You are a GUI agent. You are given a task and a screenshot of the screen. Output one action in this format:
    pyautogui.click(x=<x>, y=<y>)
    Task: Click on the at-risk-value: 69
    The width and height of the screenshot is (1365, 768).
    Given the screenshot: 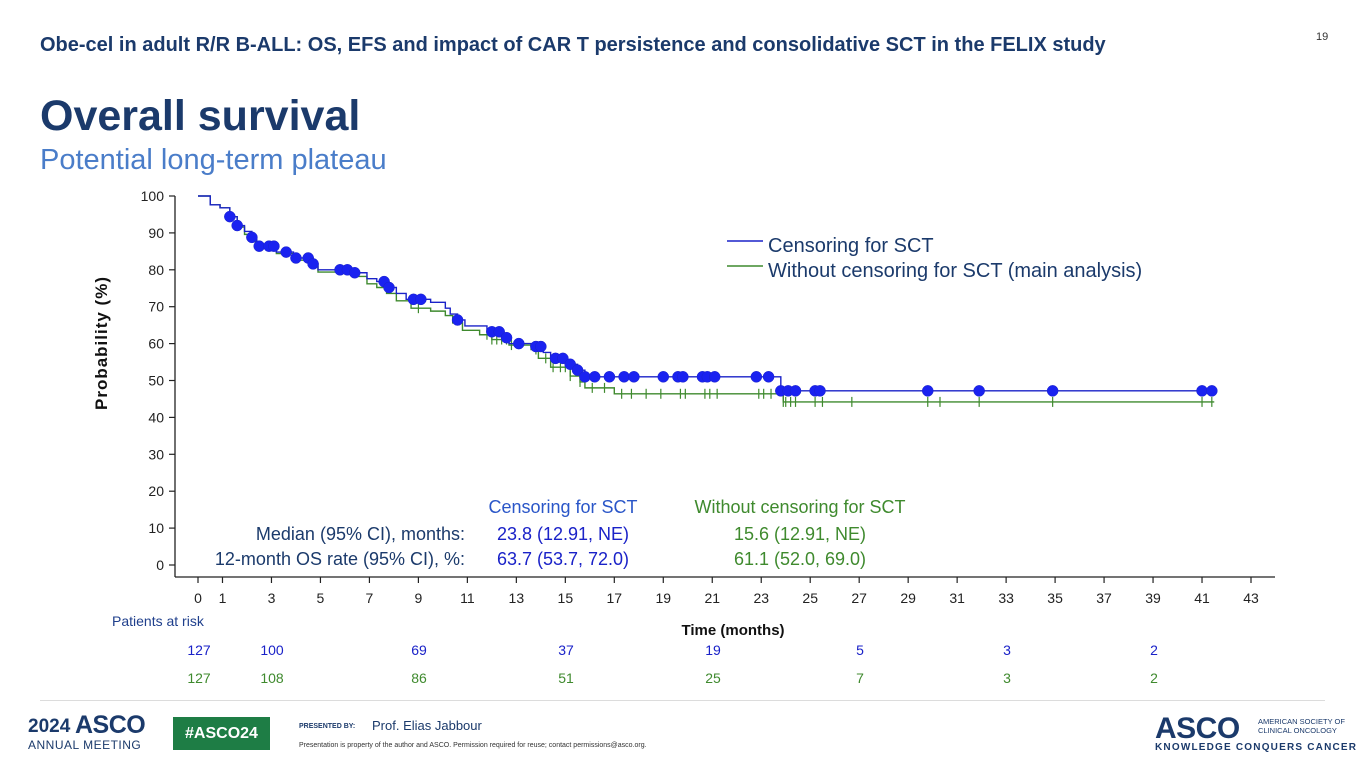 What is the action you would take?
    pyautogui.click(x=419, y=650)
    